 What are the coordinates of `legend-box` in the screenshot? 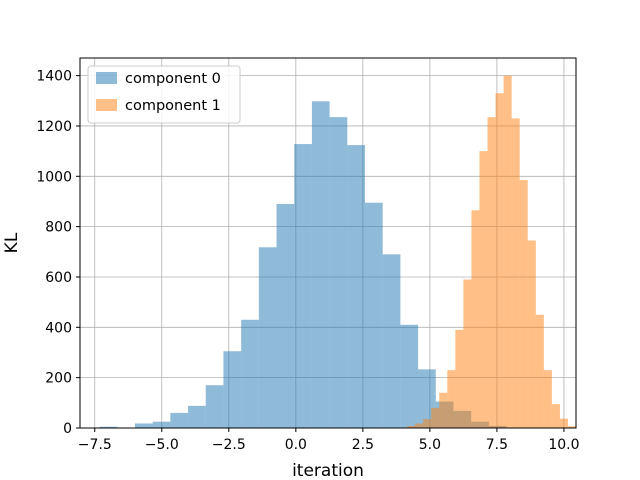 It's located at (164, 94).